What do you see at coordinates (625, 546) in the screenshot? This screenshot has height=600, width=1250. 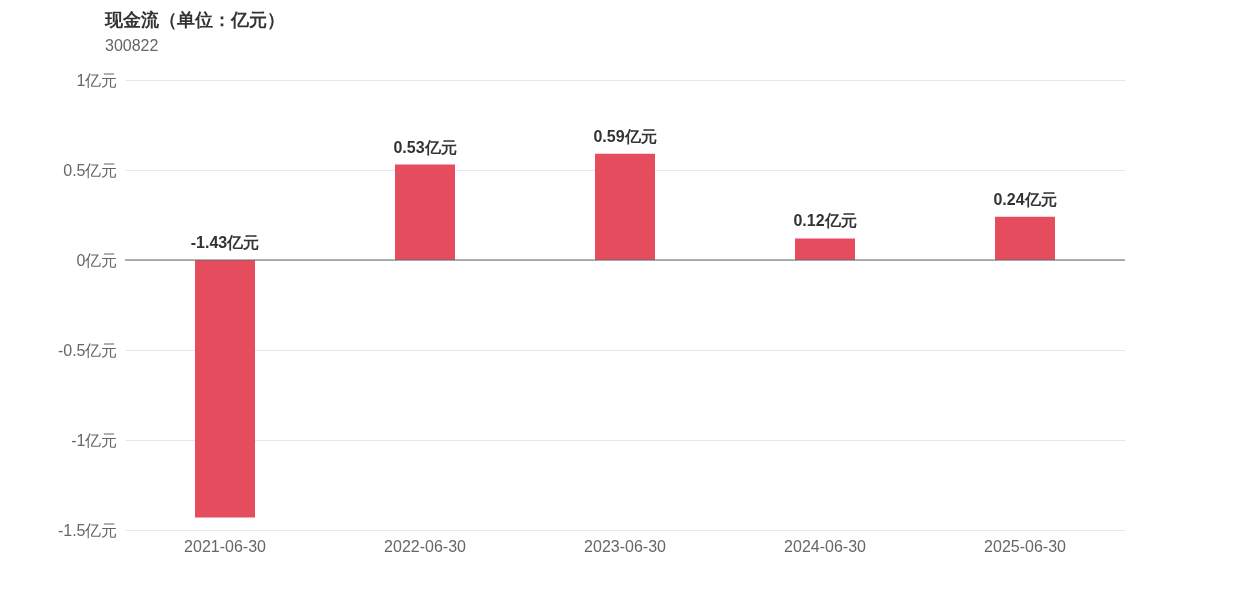 I see `x-tick-label: 2023-06-30` at bounding box center [625, 546].